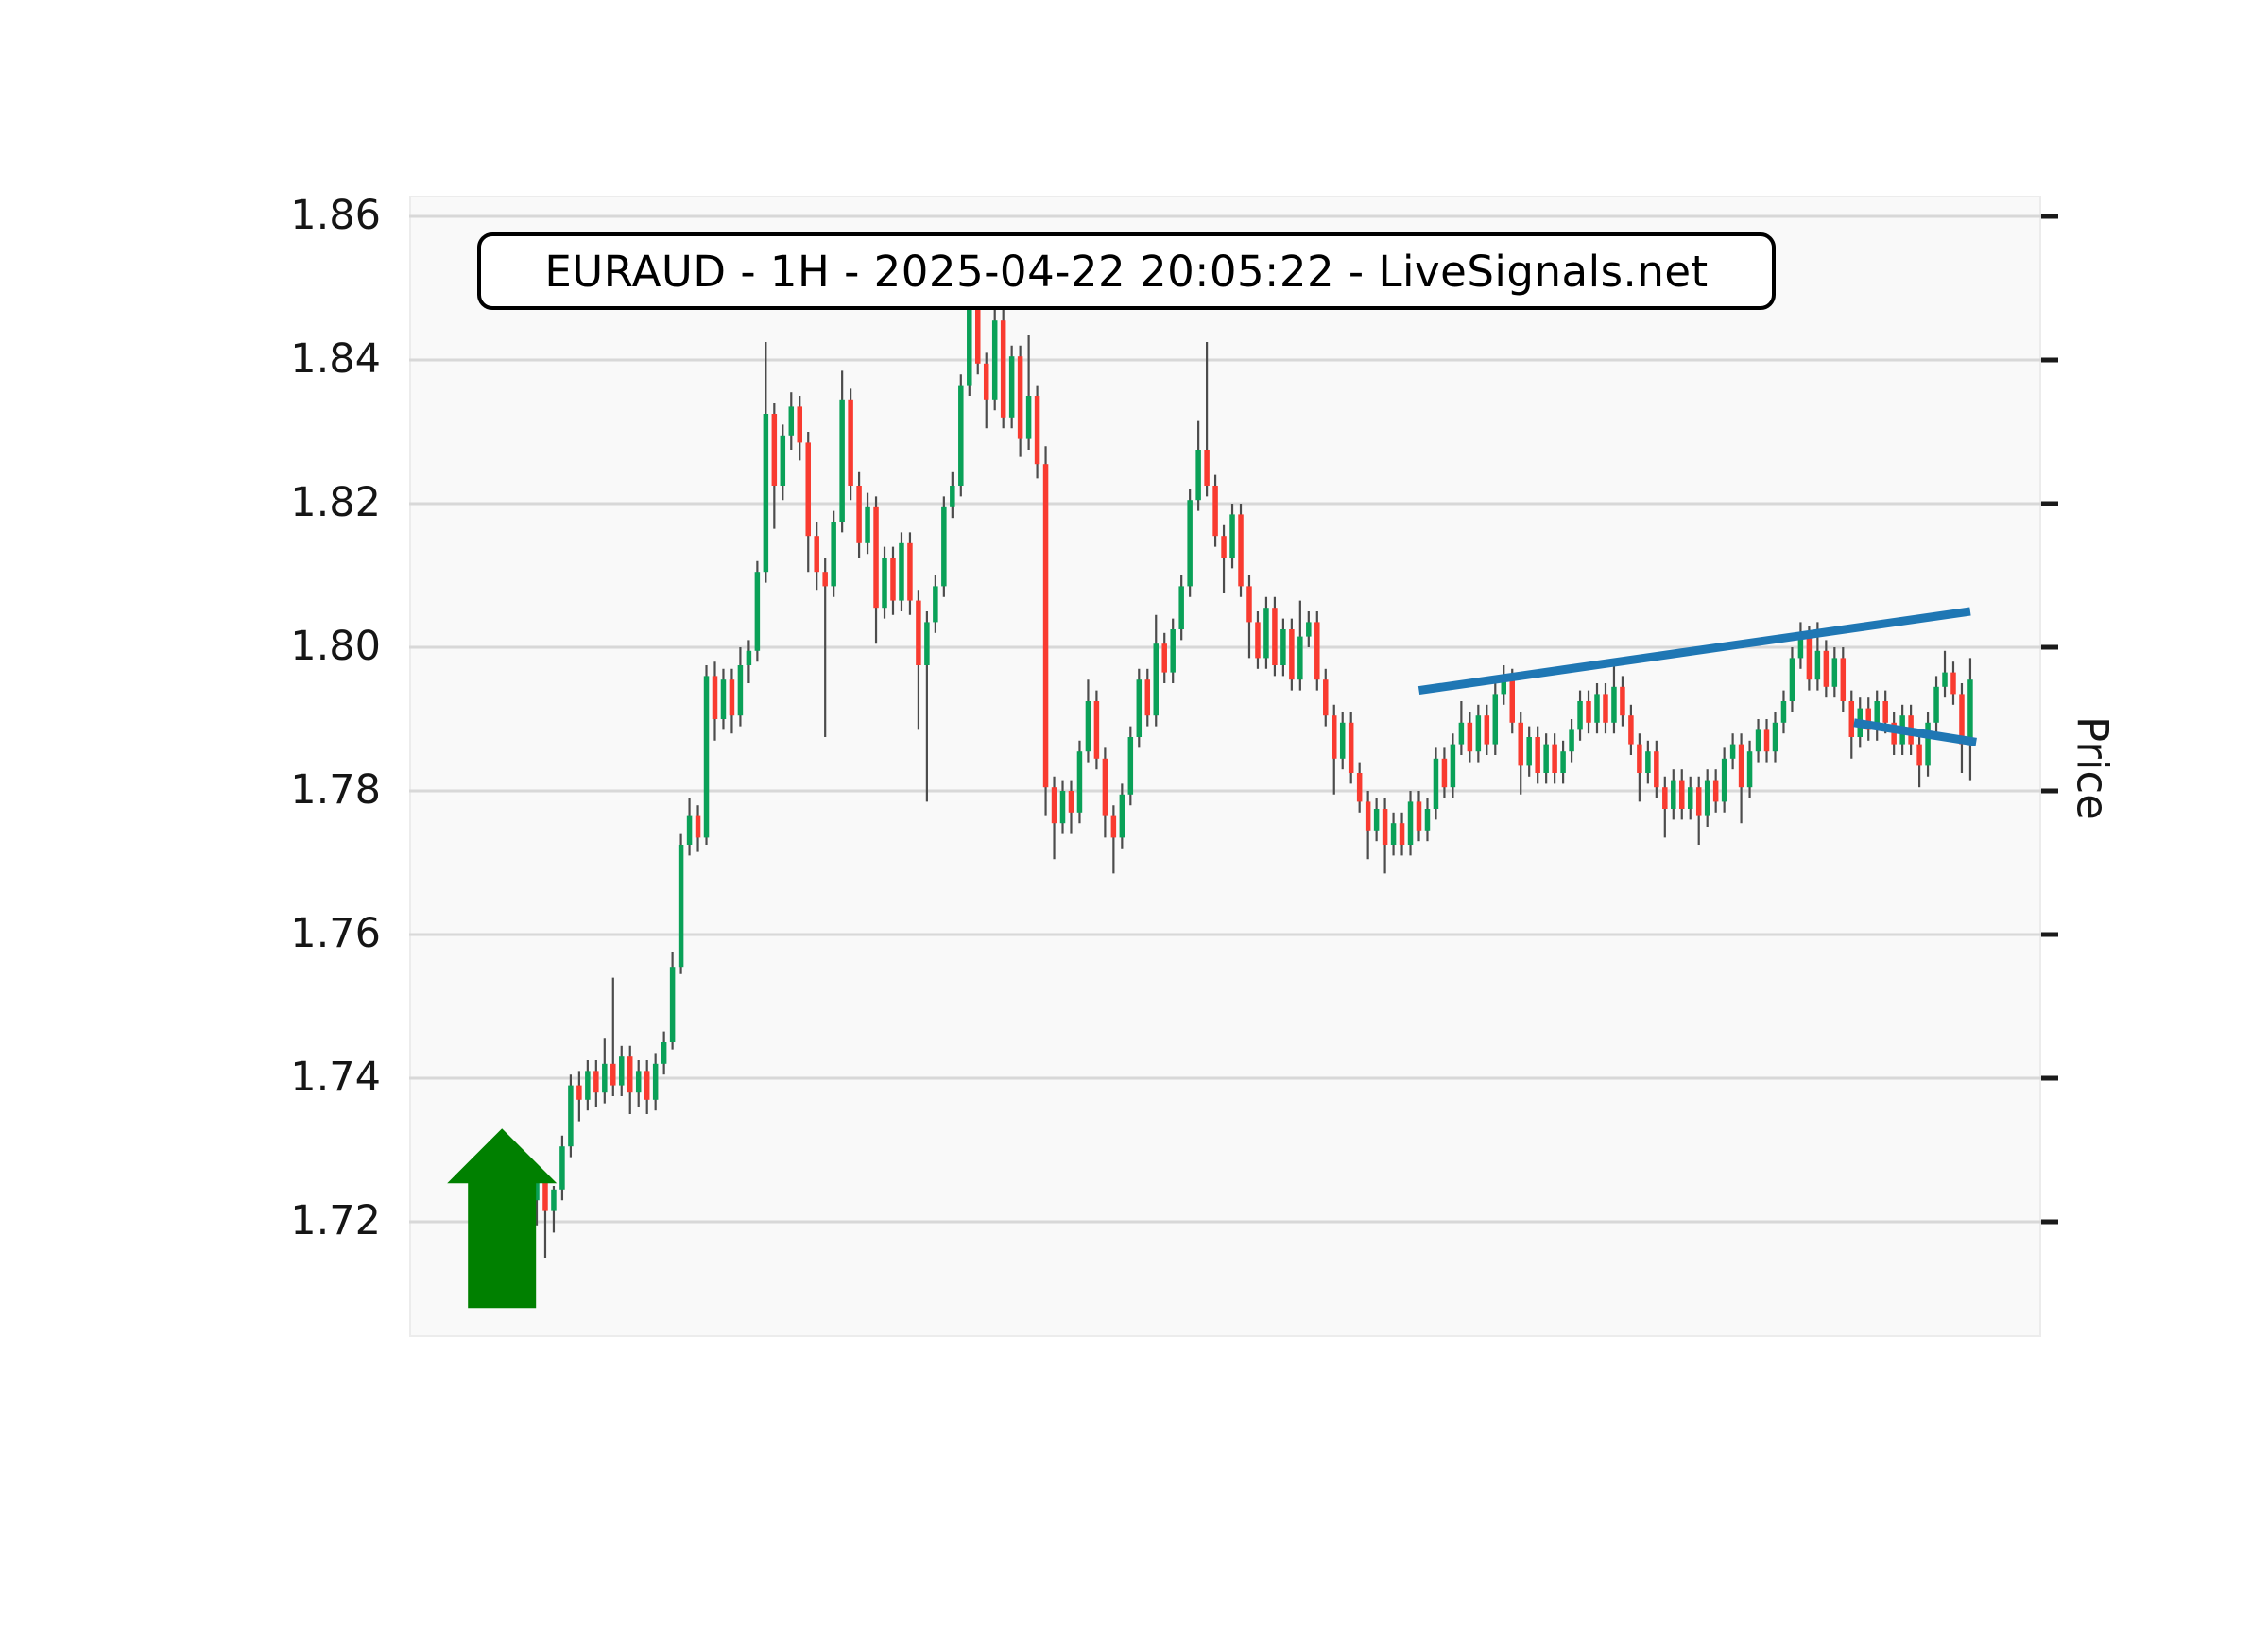  I want to click on y-tick-label: 1.74, so click(335, 1077).